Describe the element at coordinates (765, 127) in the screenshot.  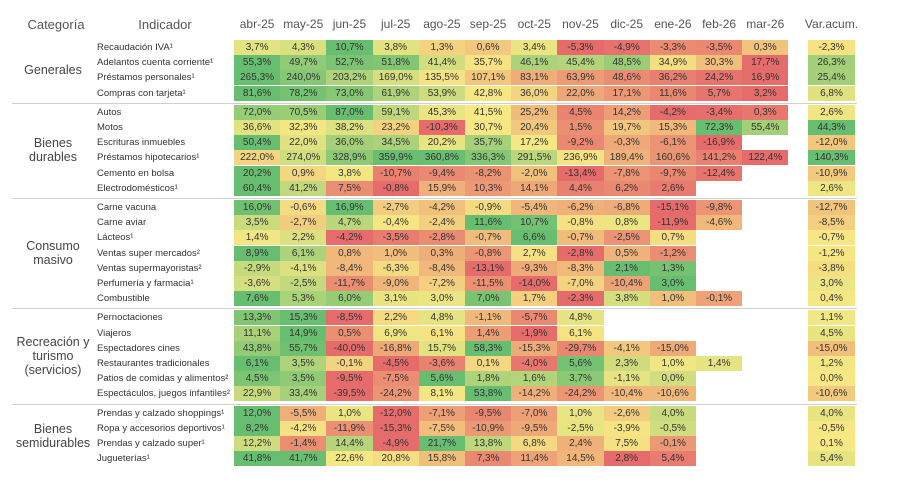
I see `heat-cell: 55,4%` at that location.